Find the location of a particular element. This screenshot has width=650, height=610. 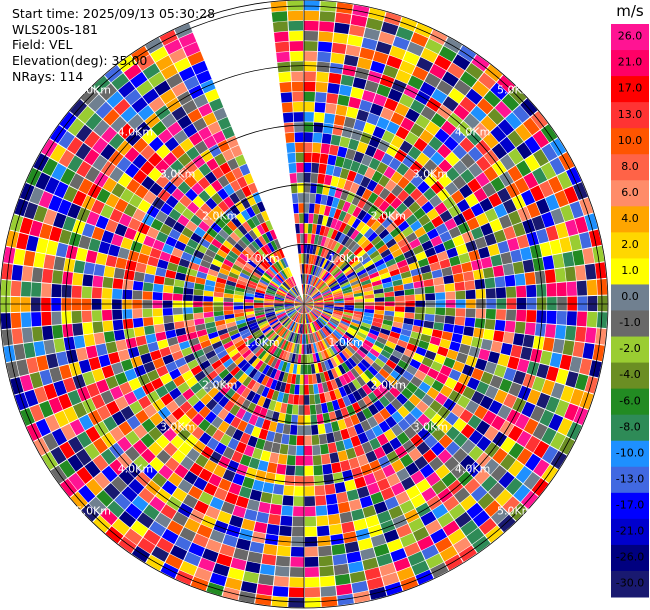

range-ring-label: 3.0Km is located at coordinates (430, 174).